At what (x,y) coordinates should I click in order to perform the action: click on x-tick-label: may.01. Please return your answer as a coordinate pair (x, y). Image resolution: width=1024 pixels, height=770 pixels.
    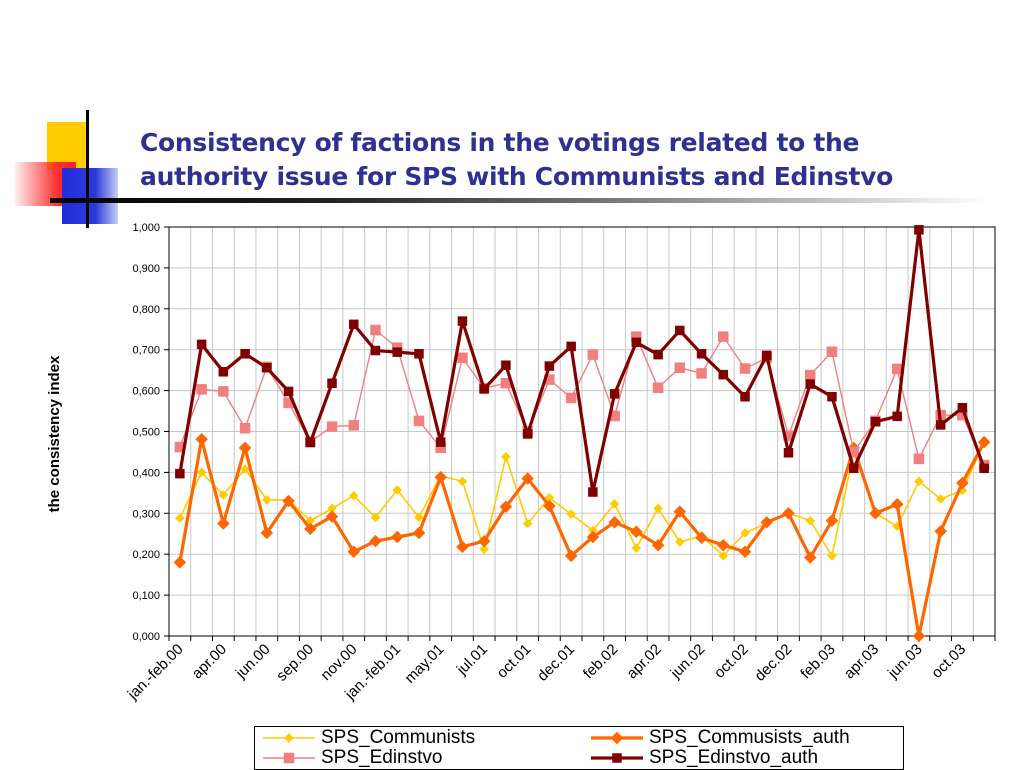
    Looking at the image, I should click on (425, 664).